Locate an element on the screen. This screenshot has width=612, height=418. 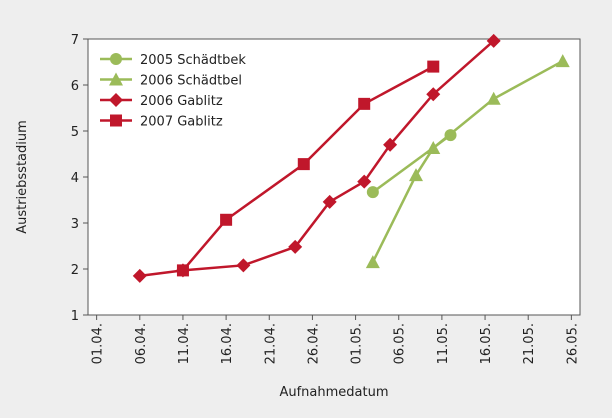
x-tick-label: 11.05. is located at coordinates (443, 343).